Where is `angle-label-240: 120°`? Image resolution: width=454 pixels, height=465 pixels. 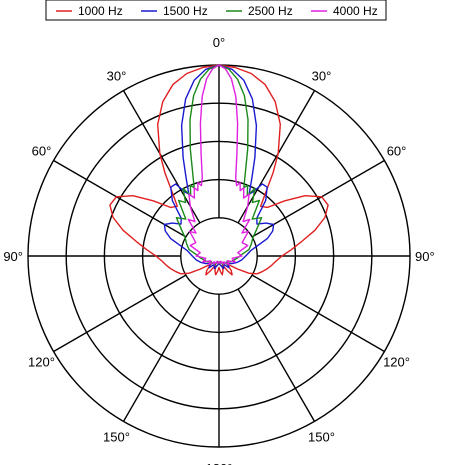 angle-label-240: 120° is located at coordinates (41, 362).